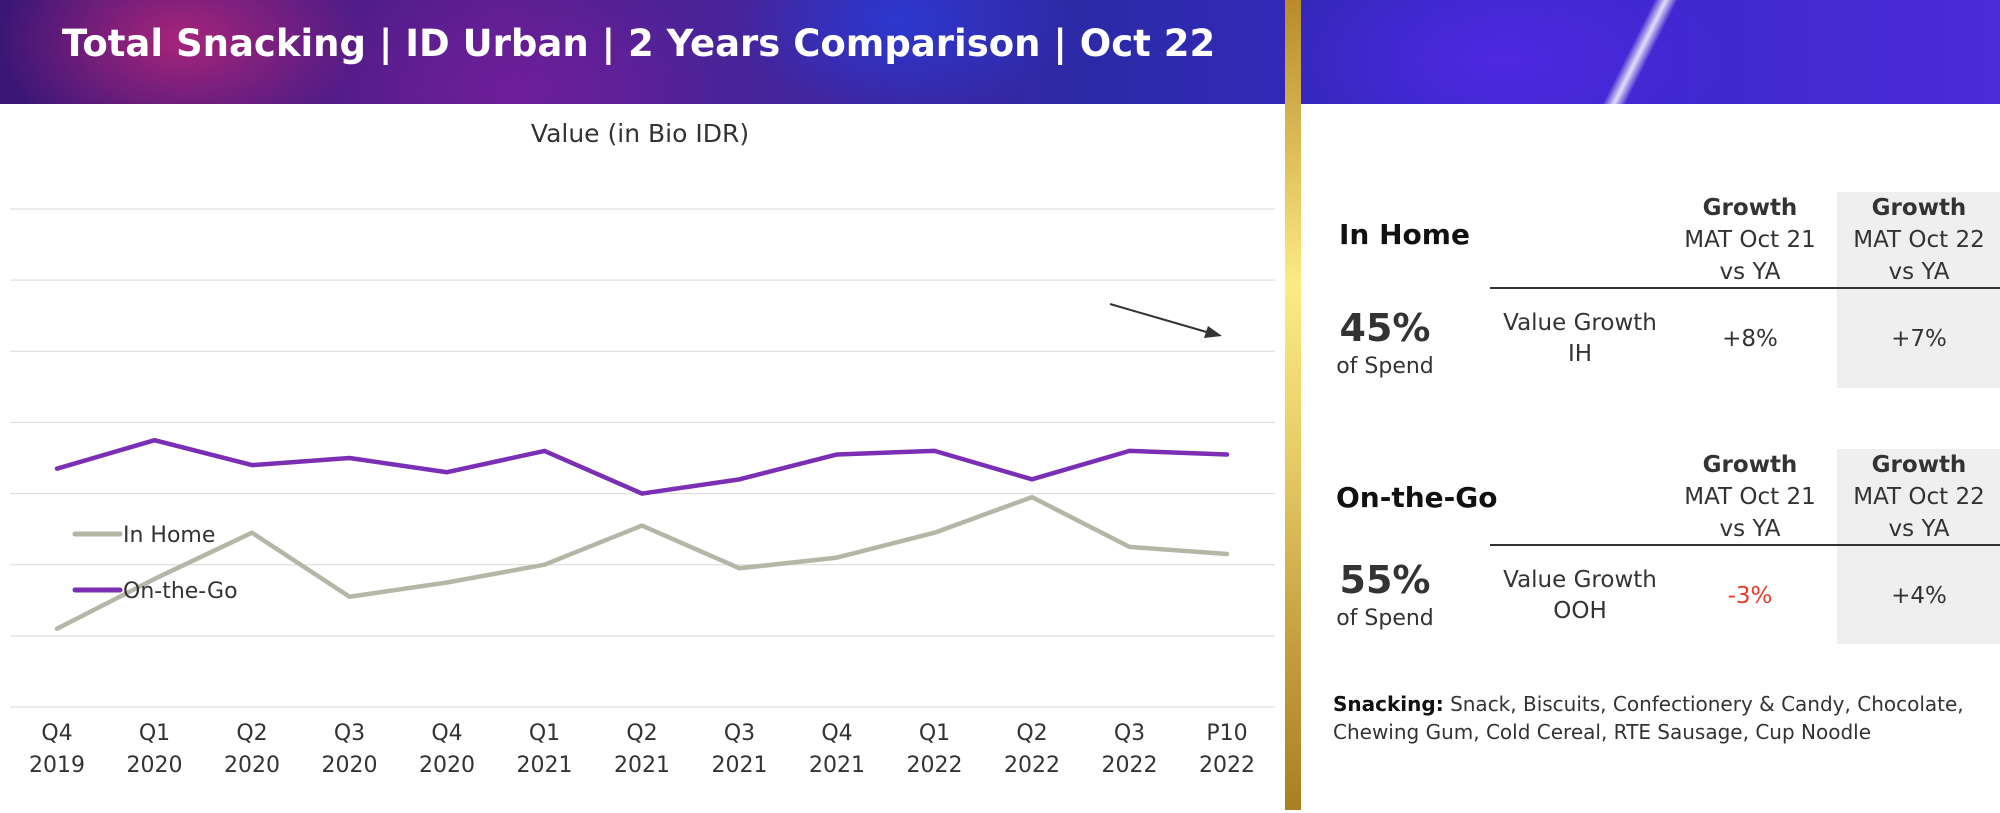 Image resolution: width=2000 pixels, height=813 pixels. I want to click on gold-divider, so click(1293, 405).